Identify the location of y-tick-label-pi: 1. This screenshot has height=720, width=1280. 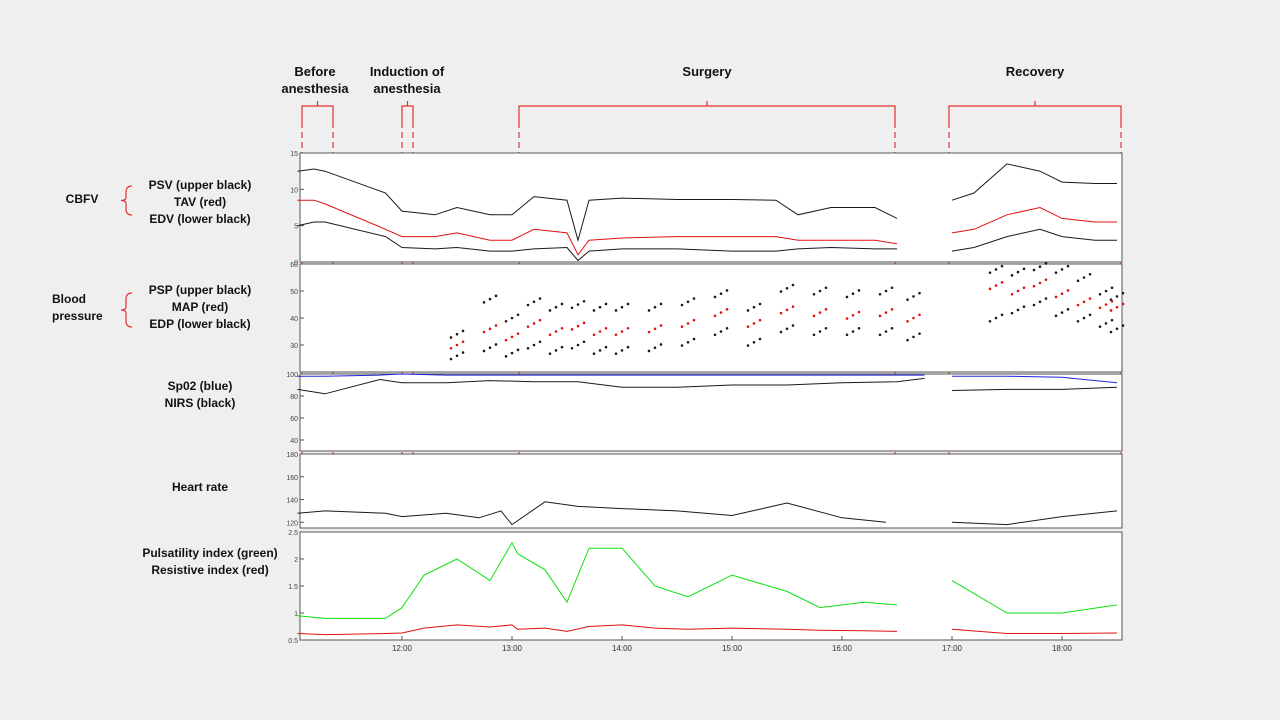
(296, 614).